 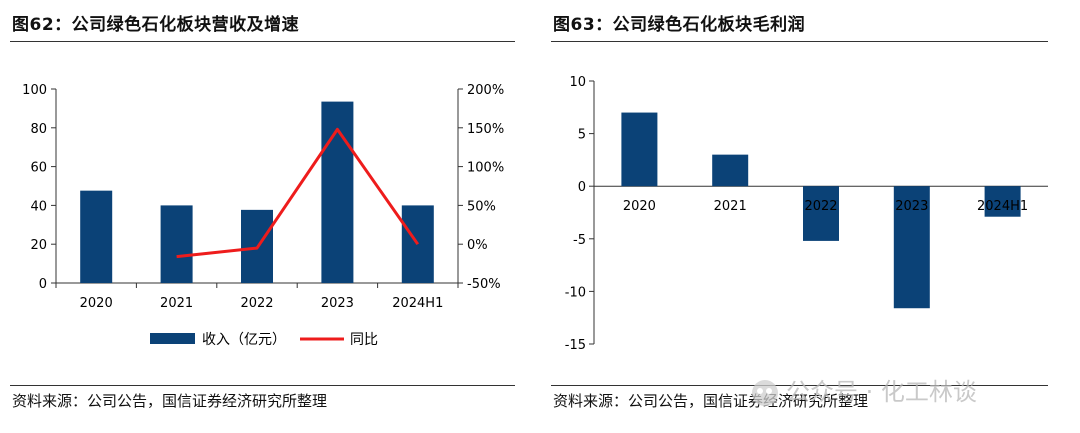 I want to click on legend-label-yoy: 同比, so click(x=364, y=340).